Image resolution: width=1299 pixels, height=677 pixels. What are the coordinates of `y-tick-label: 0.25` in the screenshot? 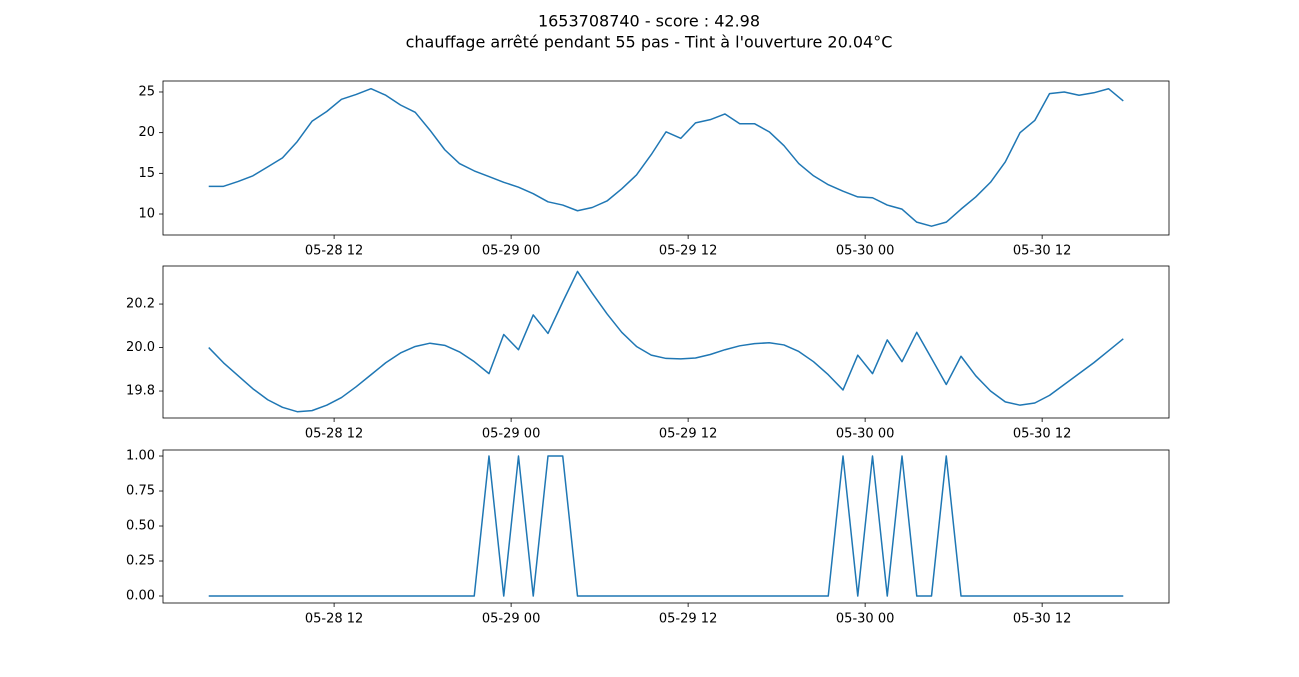 It's located at (140, 561).